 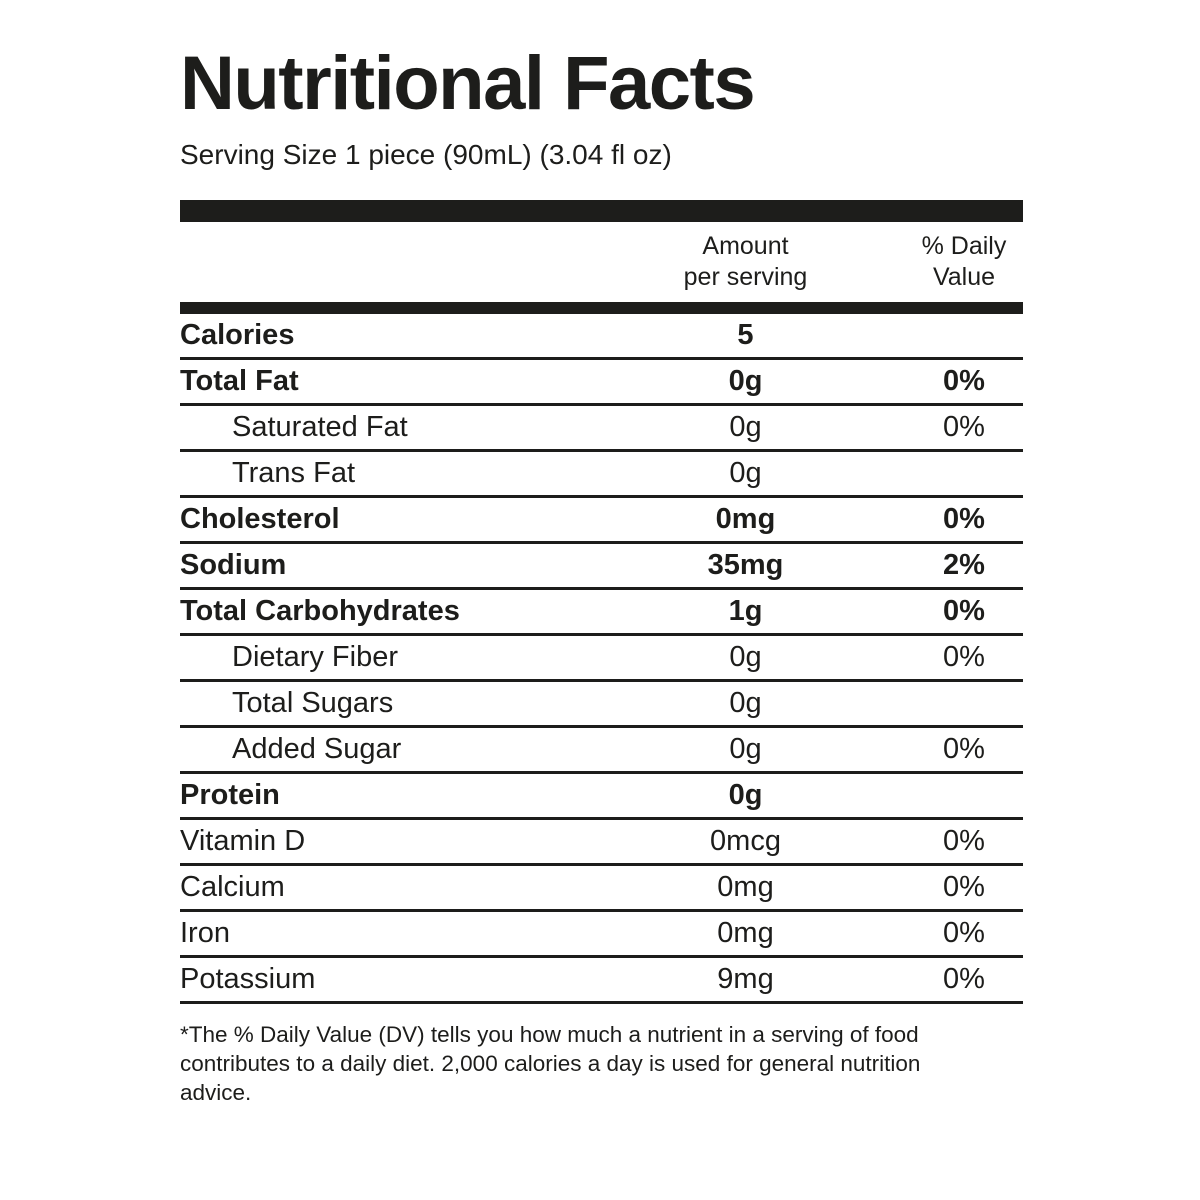 I want to click on top-separator-bar, so click(x=601, y=210).